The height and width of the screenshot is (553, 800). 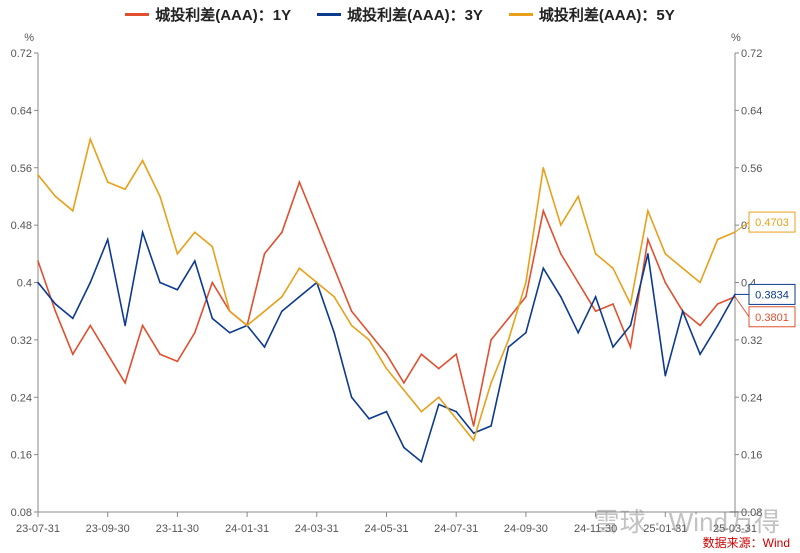 I want to click on x-tick-label: 24-11-30, so click(x=595, y=529).